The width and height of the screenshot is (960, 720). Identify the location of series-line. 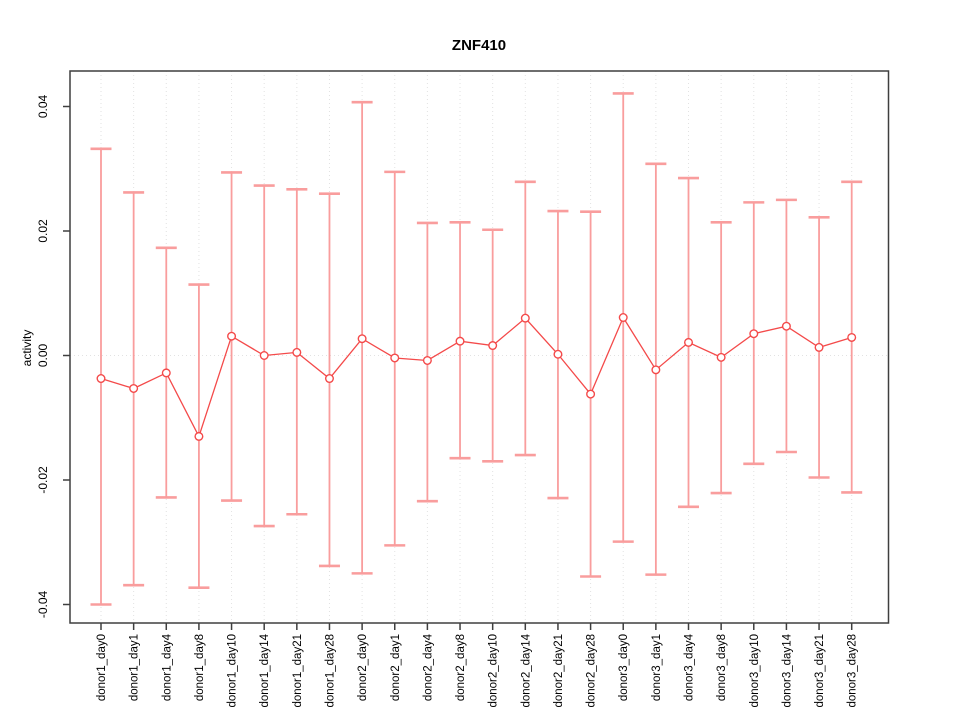
(476, 377).